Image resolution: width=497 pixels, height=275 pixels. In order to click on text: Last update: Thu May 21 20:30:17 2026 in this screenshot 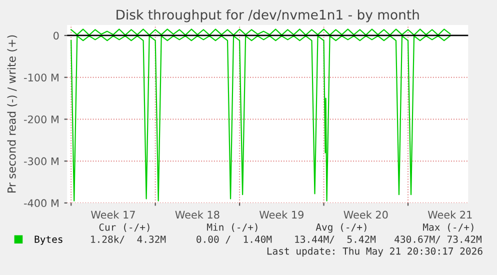, I will do `click(374, 252)`.